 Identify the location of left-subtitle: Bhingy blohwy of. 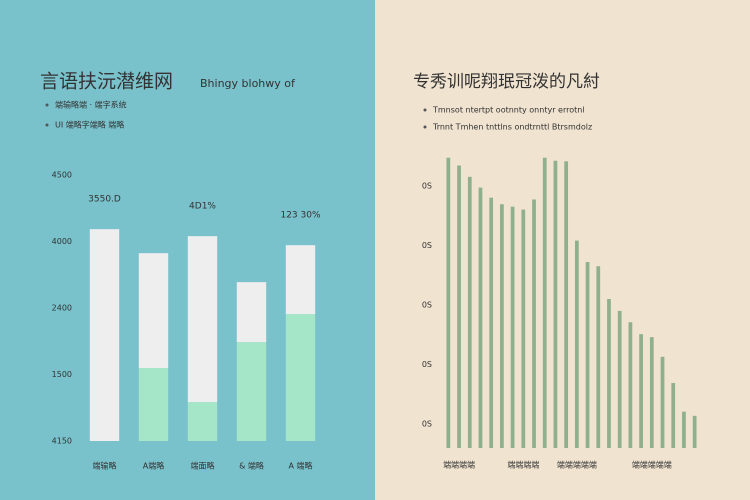
(248, 83).